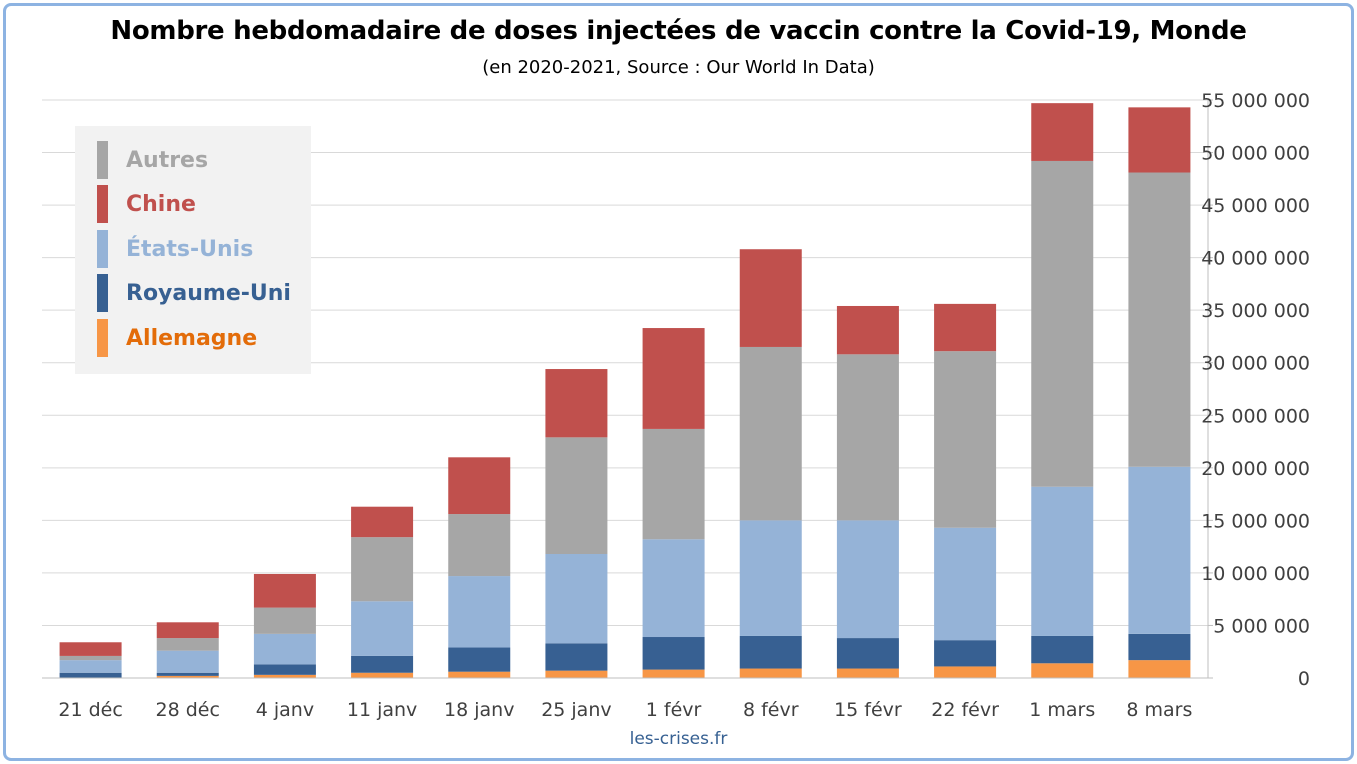 Image resolution: width=1357 pixels, height=764 pixels. Describe the element at coordinates (1255, 311) in the screenshot. I see `y-tick-label: 35 000 000` at that location.